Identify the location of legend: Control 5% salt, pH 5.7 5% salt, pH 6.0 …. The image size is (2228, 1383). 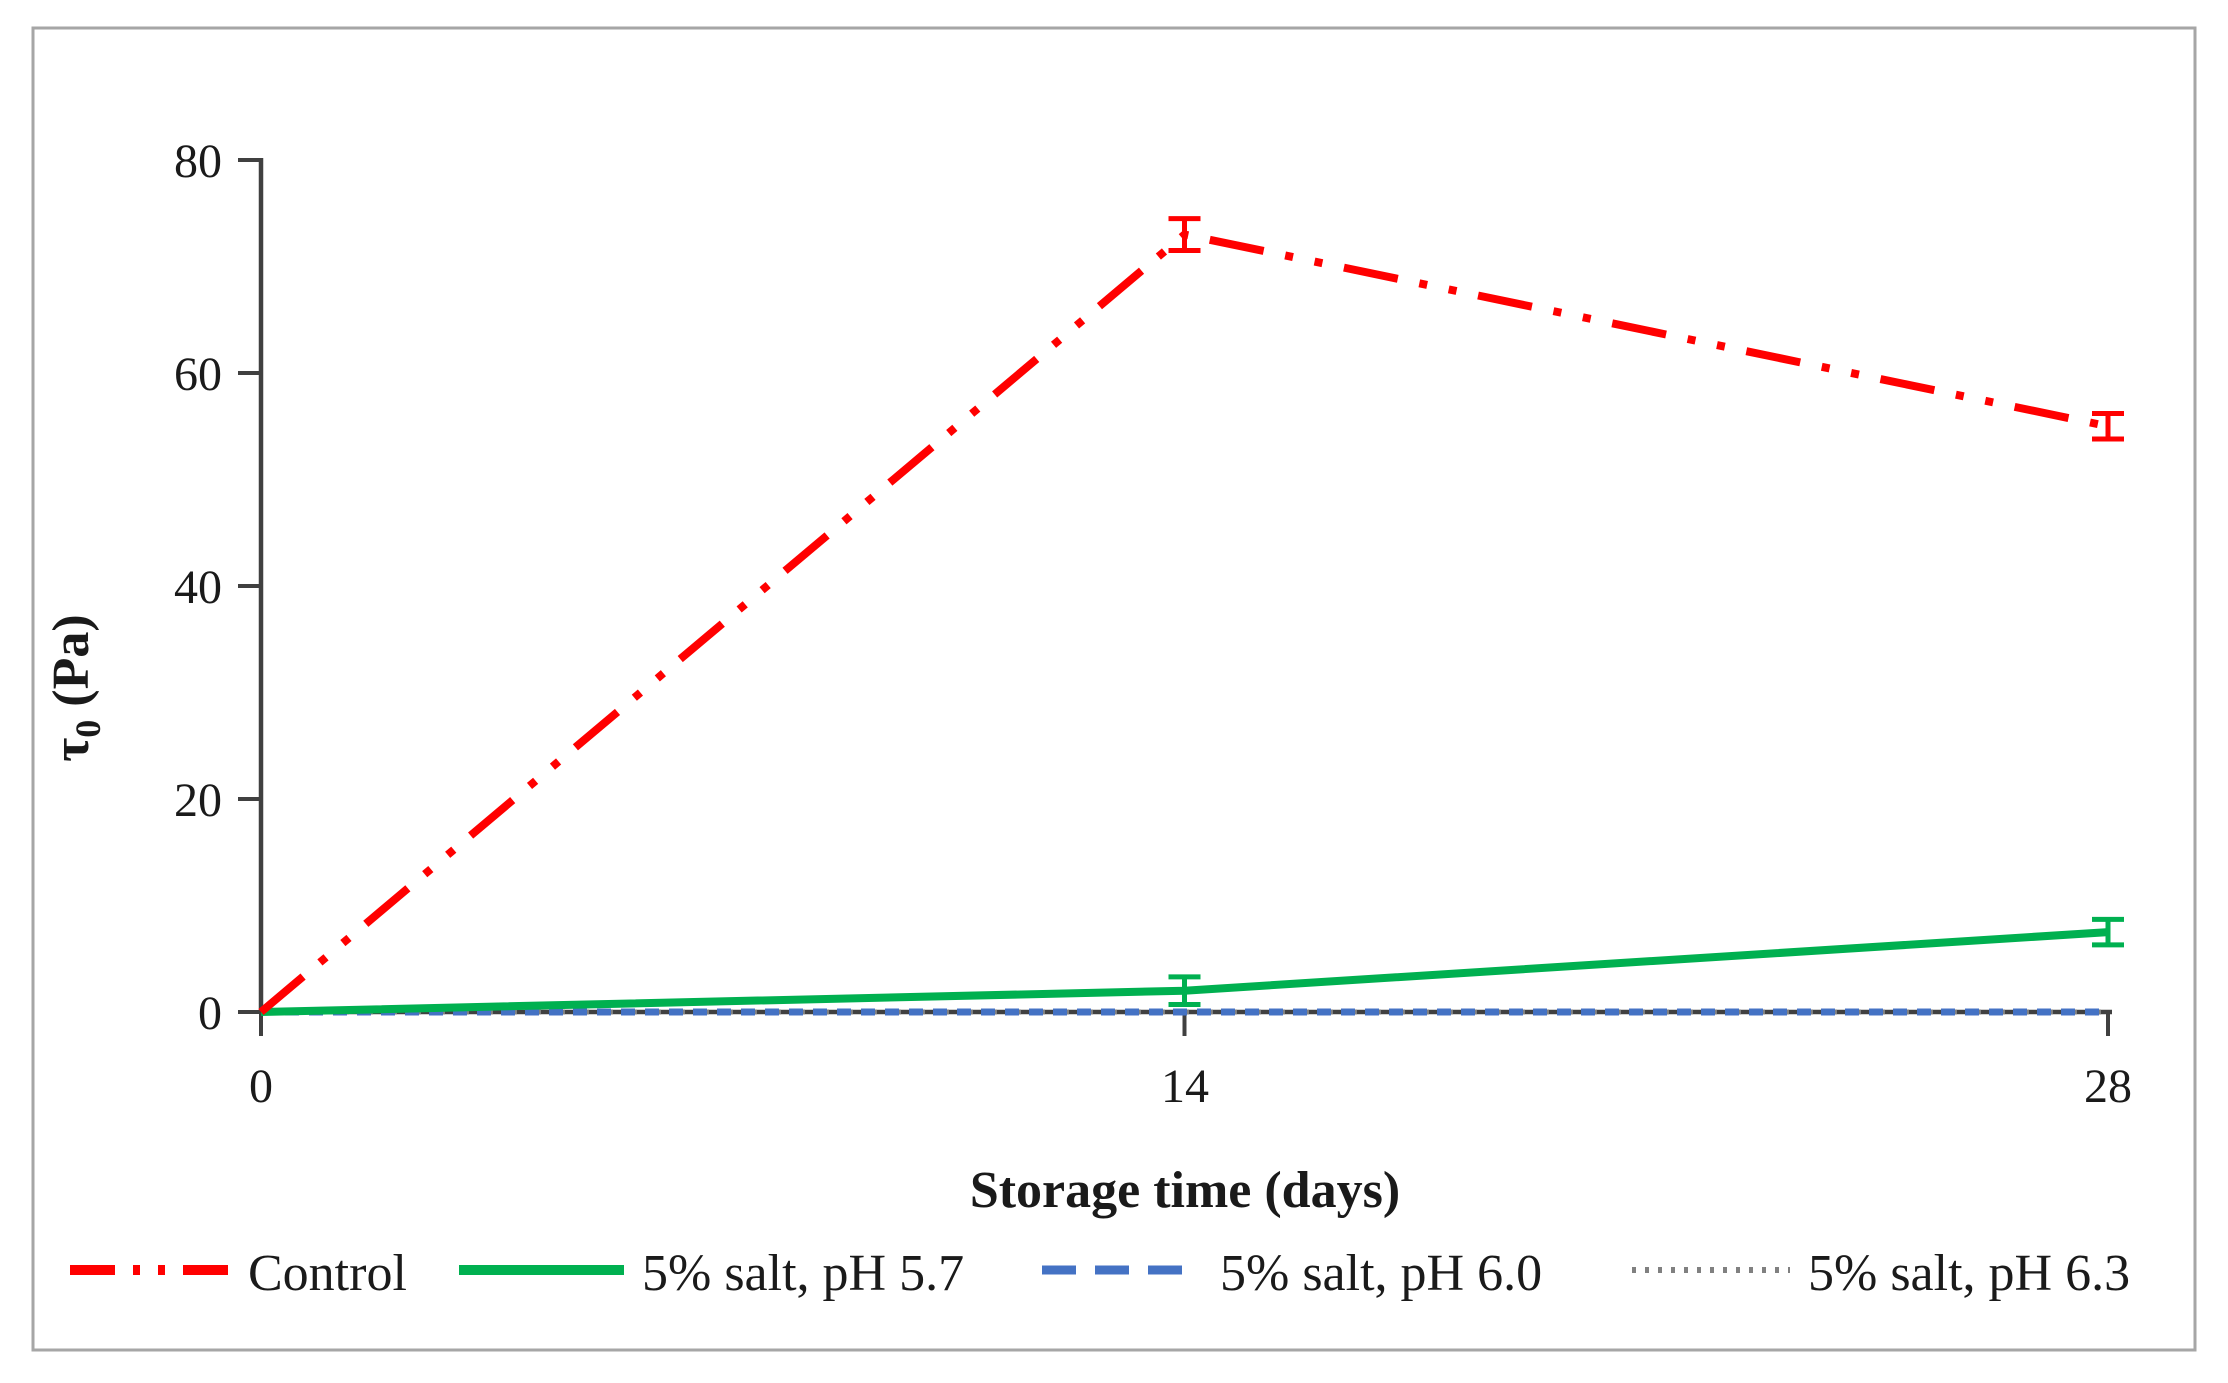
(1100, 1273).